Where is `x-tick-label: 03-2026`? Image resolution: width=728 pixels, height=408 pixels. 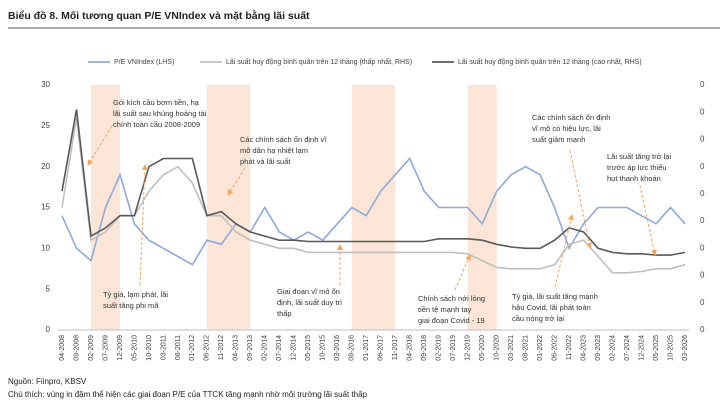 x-tick-label: 03-2026 is located at coordinates (685, 348).